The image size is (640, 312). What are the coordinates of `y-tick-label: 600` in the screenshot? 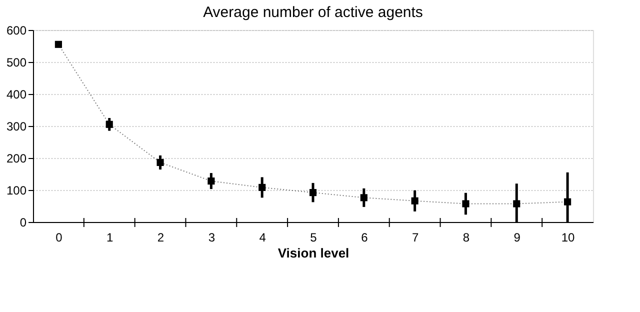 It's located at (16, 31).